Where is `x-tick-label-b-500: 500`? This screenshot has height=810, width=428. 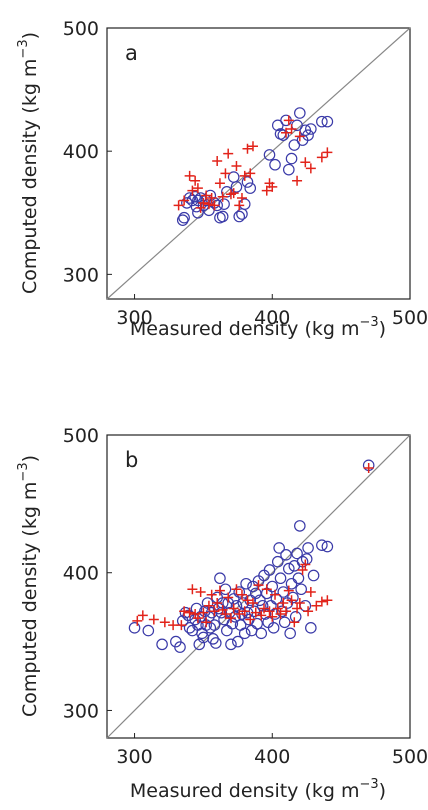 x-tick-label-b-500: 500 is located at coordinates (410, 757).